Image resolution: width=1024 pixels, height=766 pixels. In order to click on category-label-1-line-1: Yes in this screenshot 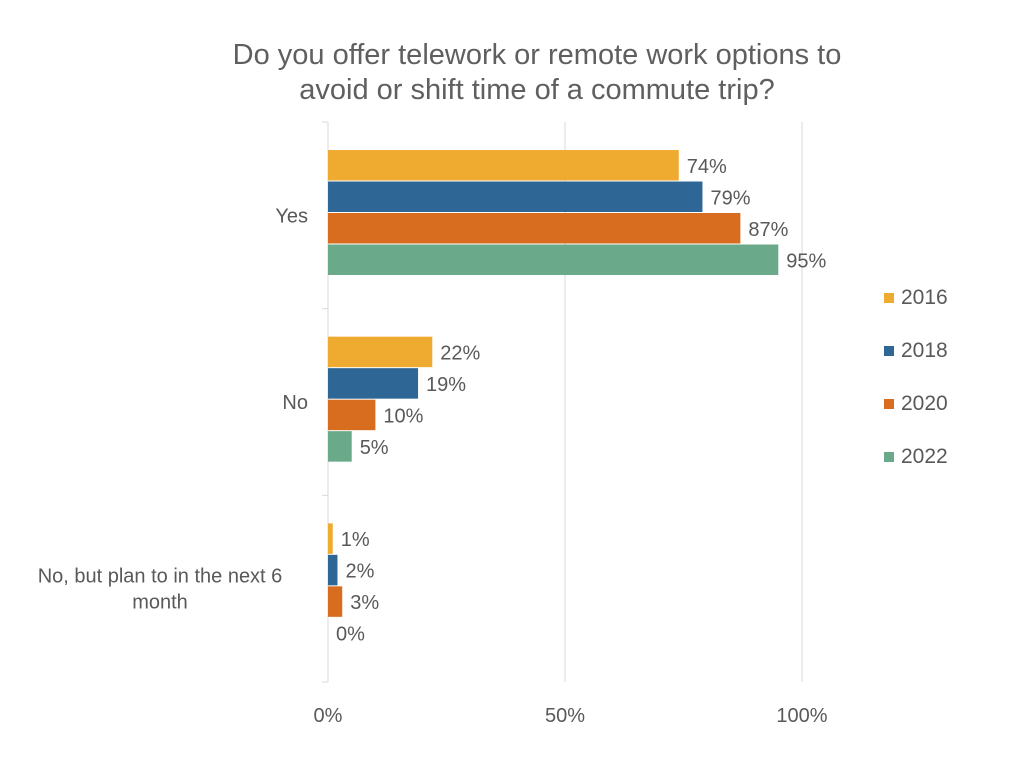, I will do `click(291, 216)`.